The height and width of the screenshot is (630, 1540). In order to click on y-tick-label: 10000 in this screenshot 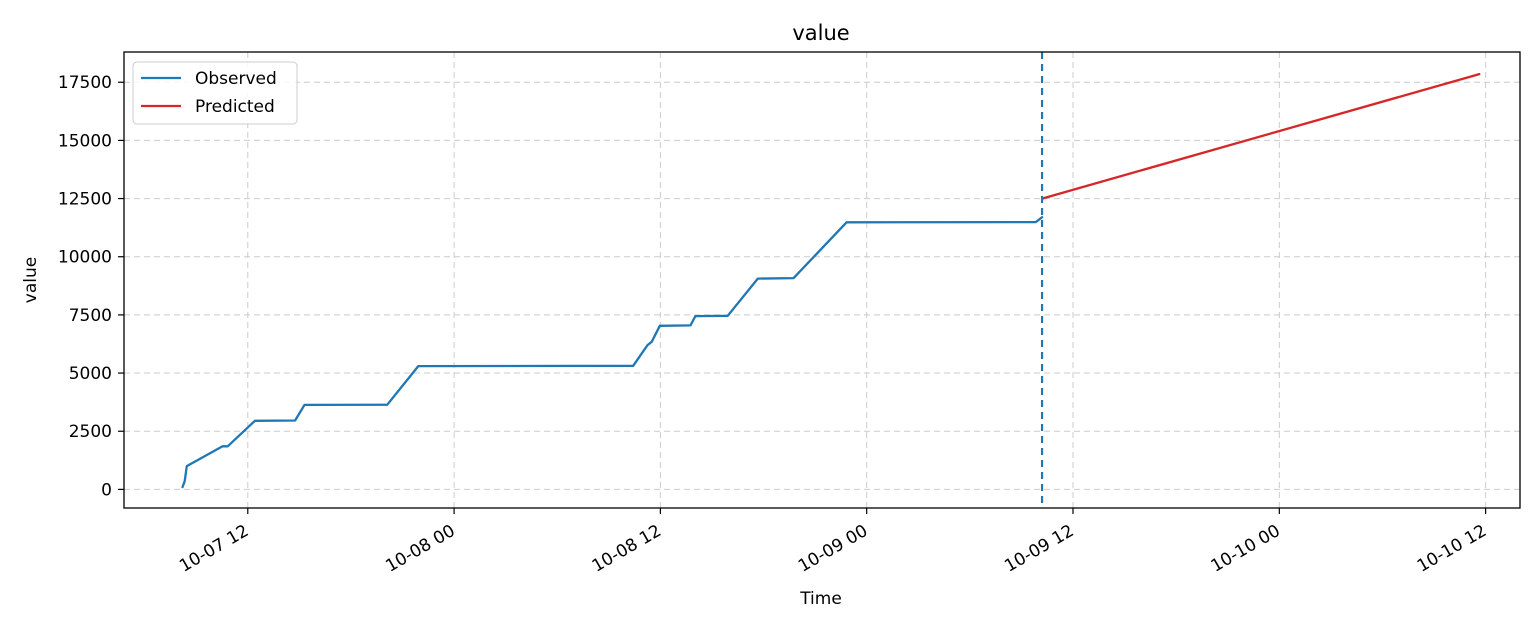, I will do `click(85, 258)`.